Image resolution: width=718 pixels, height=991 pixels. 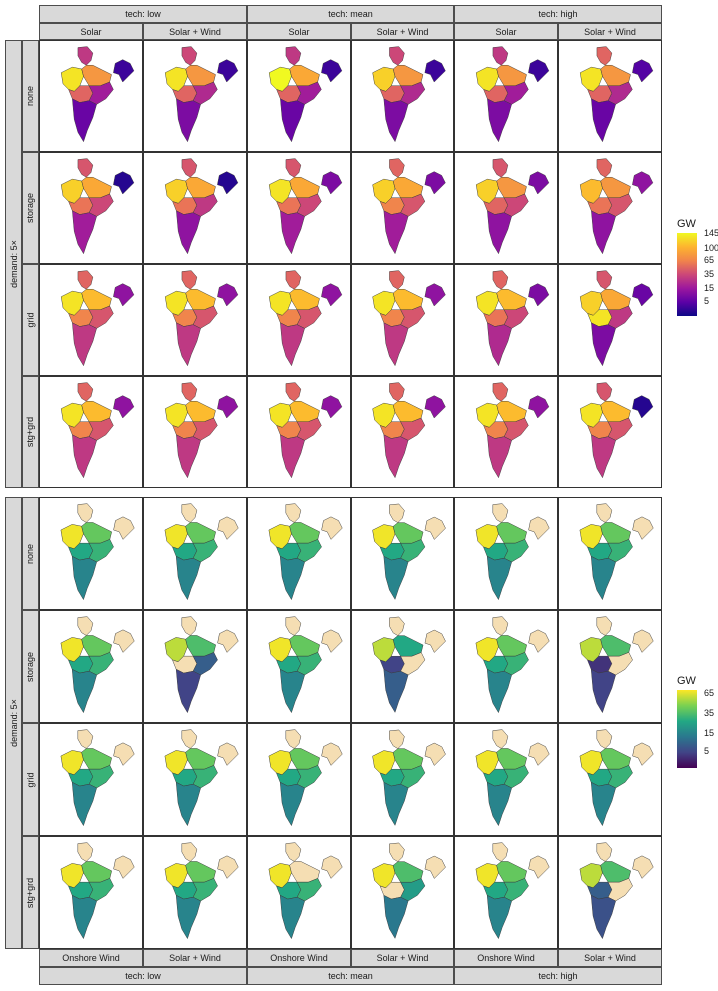 I want to click on top-legend-tick: 15, so click(x=709, y=288).